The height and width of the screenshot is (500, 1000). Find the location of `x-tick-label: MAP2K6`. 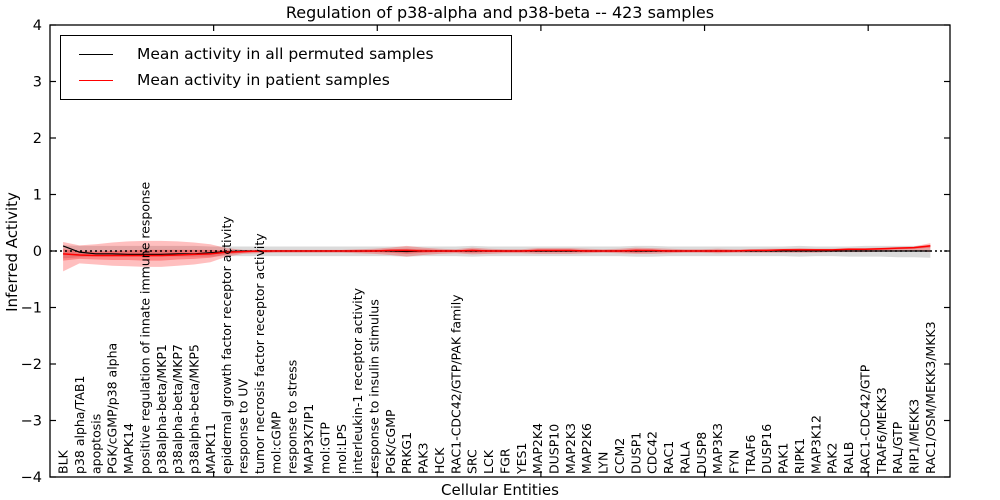

x-tick-label: MAP2K6 is located at coordinates (586, 448).